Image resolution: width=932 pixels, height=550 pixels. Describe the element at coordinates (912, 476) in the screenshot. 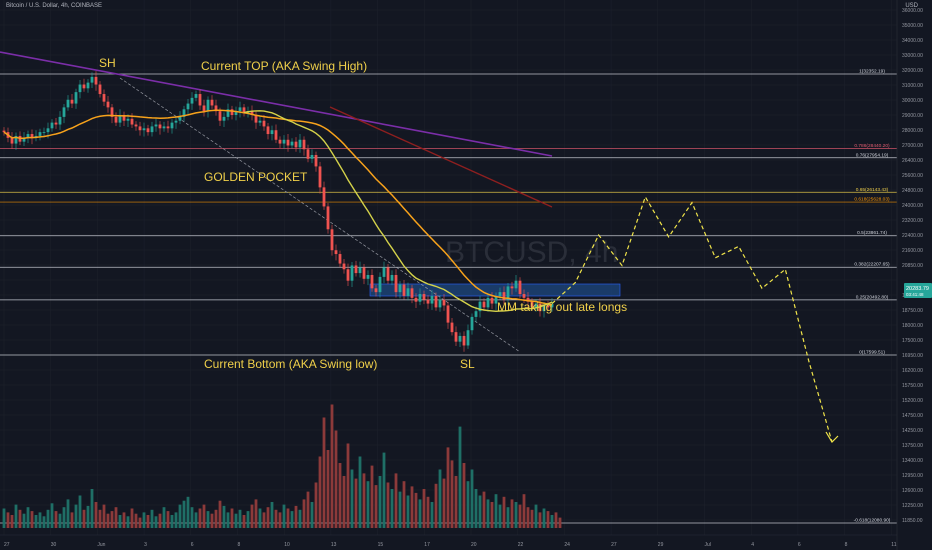

I see `price-tick-label: 12950.00` at that location.